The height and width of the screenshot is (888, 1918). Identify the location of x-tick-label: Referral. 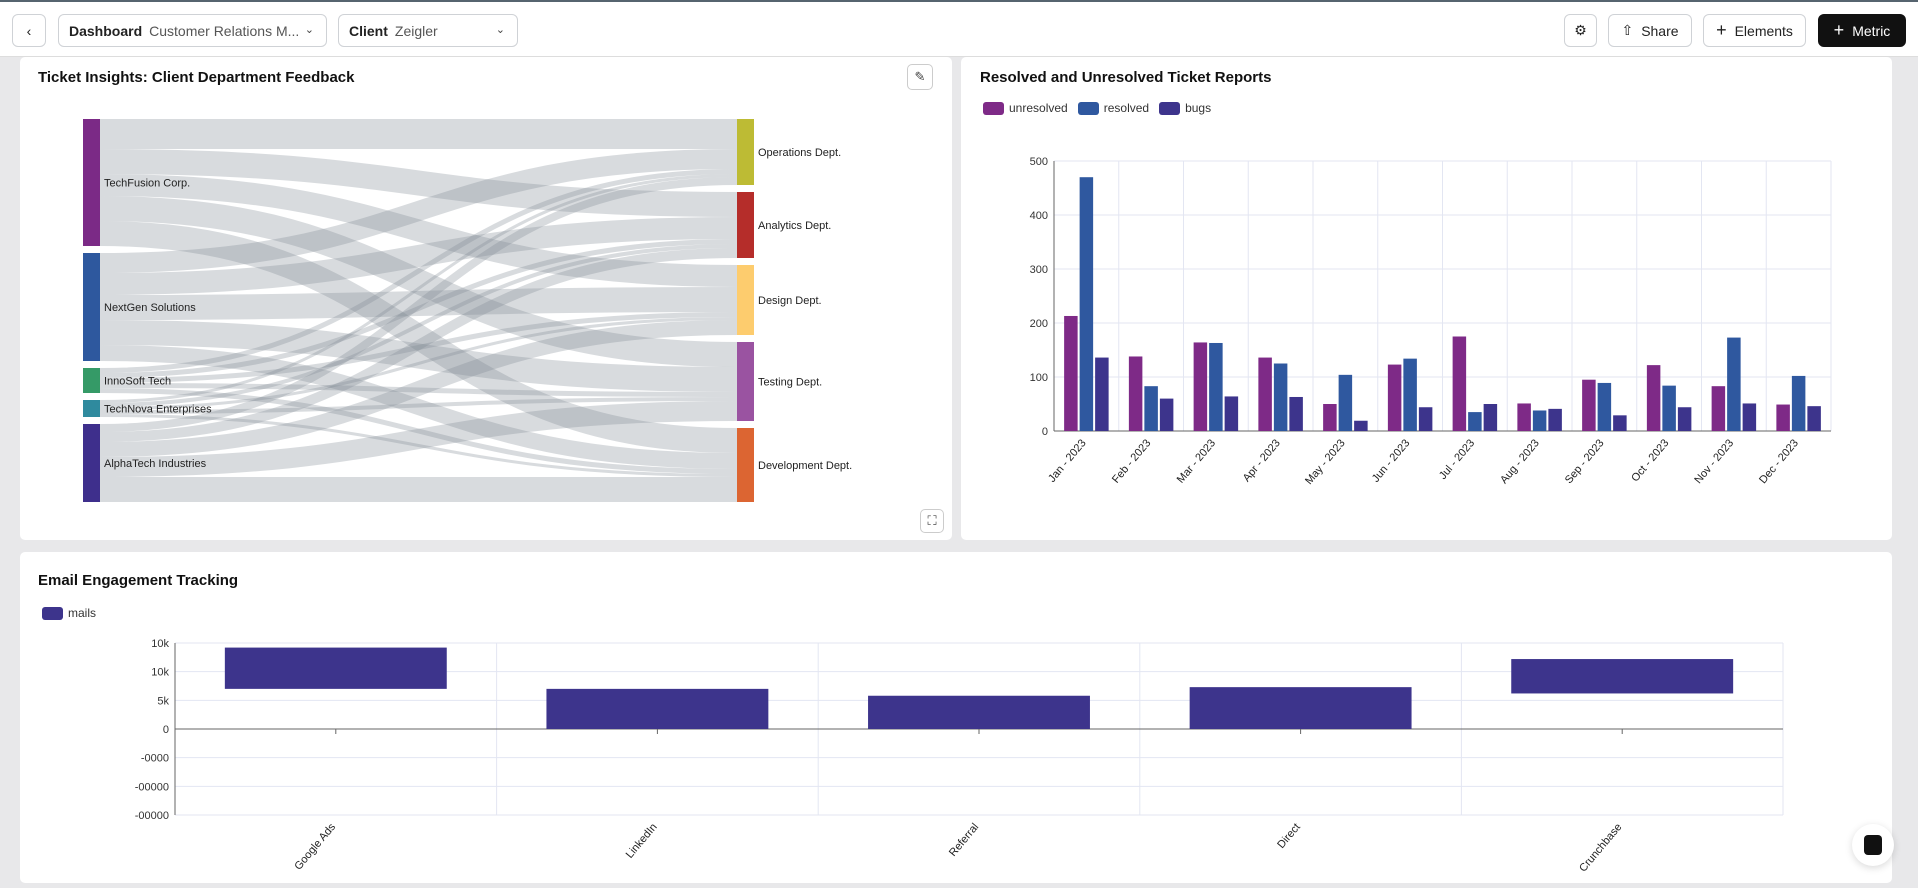
(964, 840).